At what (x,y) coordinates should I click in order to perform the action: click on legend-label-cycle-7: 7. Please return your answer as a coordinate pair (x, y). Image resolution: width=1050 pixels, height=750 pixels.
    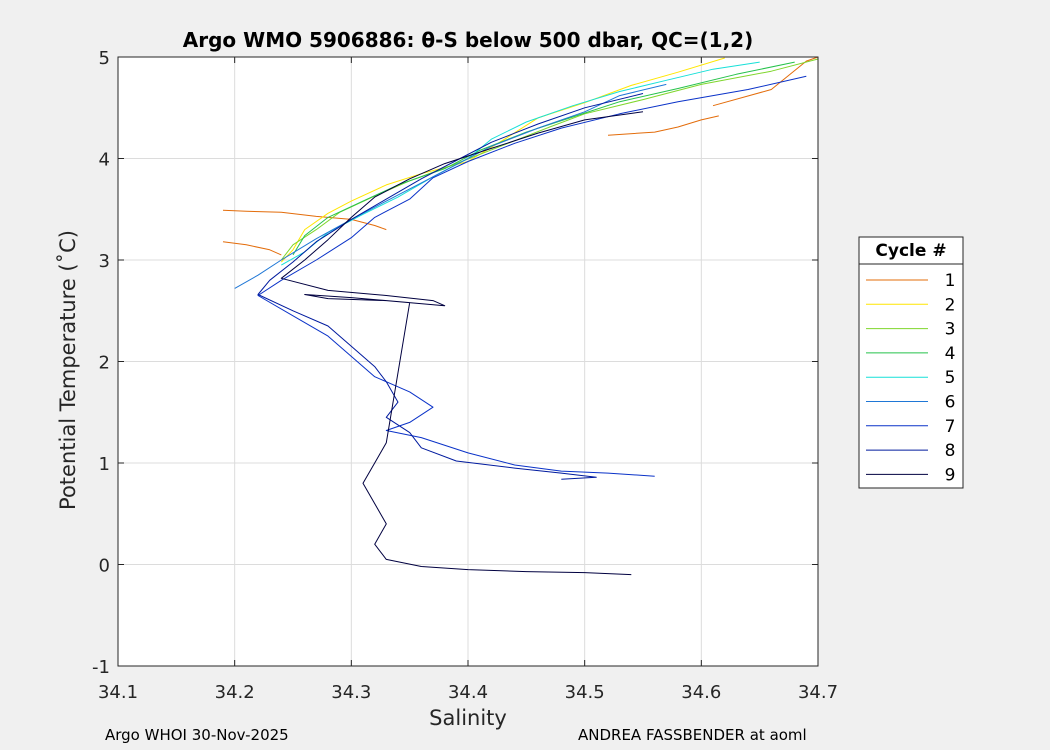
    Looking at the image, I should click on (950, 427).